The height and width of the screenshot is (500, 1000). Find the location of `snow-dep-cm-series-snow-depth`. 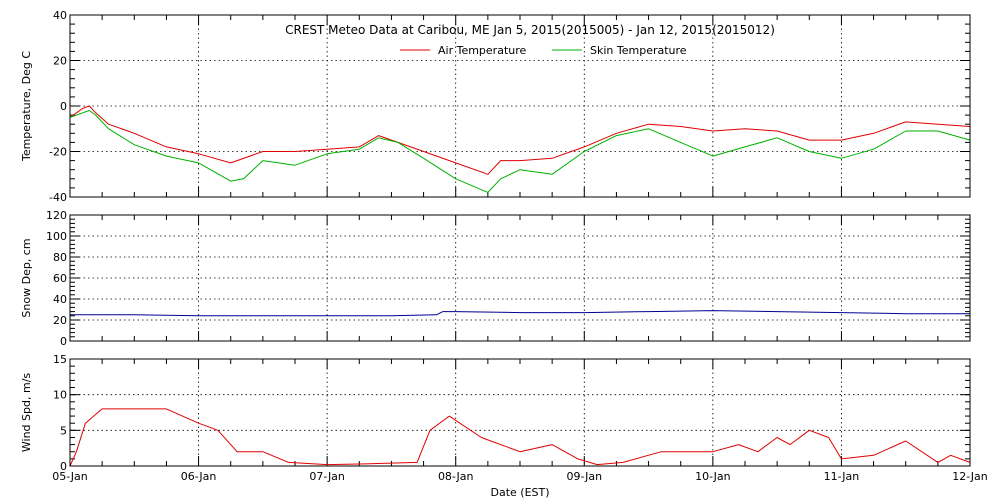

snow-dep-cm-series-snow-depth is located at coordinates (520, 313).